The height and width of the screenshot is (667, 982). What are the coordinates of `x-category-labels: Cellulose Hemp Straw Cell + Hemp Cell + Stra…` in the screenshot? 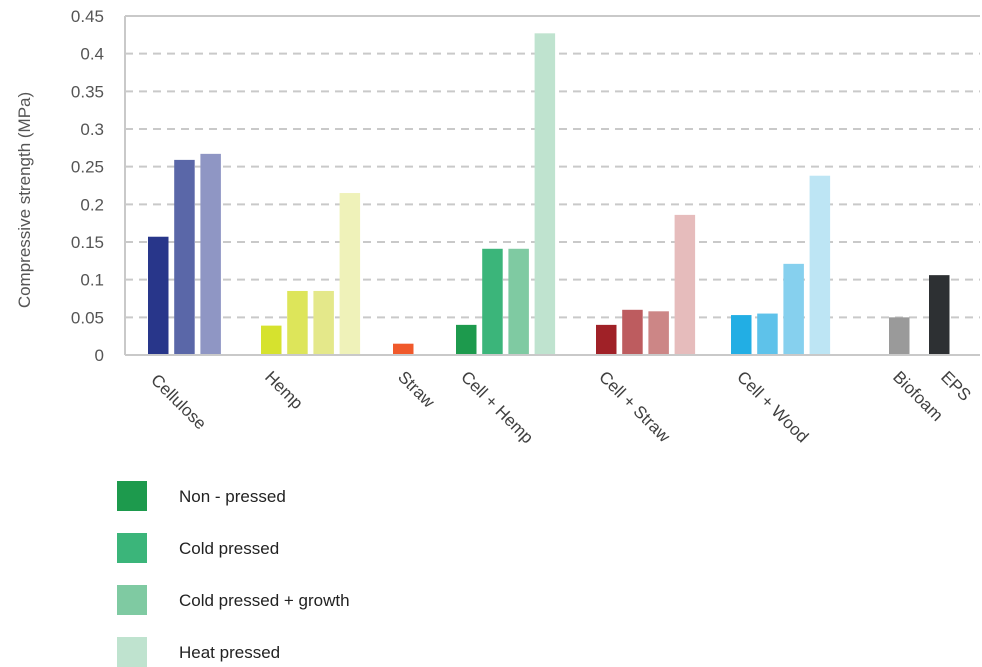 It's located at (560, 407).